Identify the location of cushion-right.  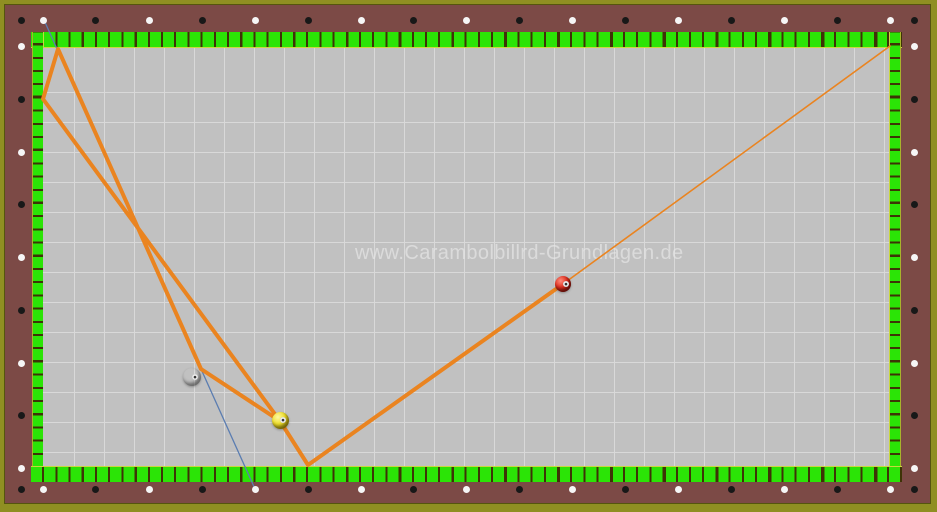
(895, 249).